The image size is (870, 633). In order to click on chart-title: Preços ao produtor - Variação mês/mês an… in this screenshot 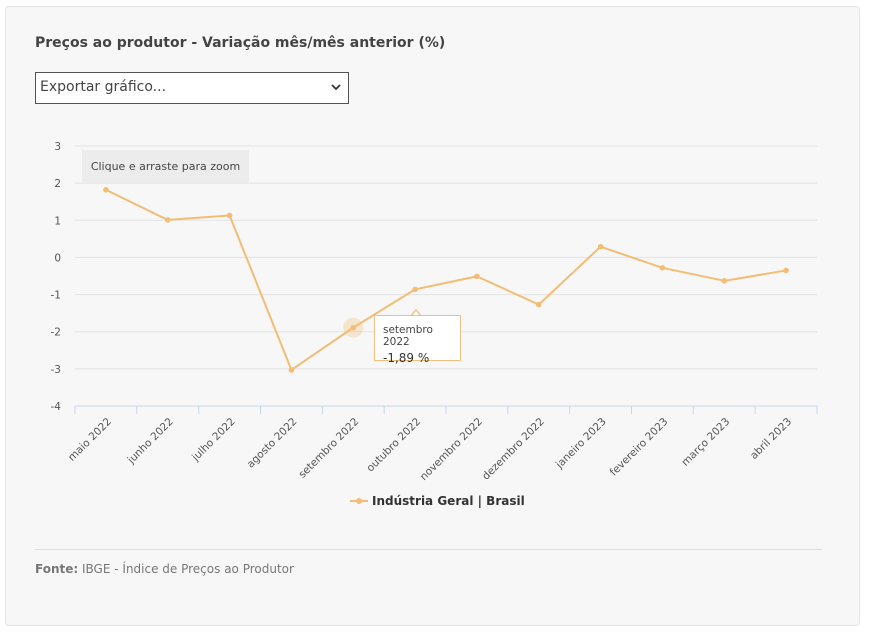, I will do `click(240, 43)`.